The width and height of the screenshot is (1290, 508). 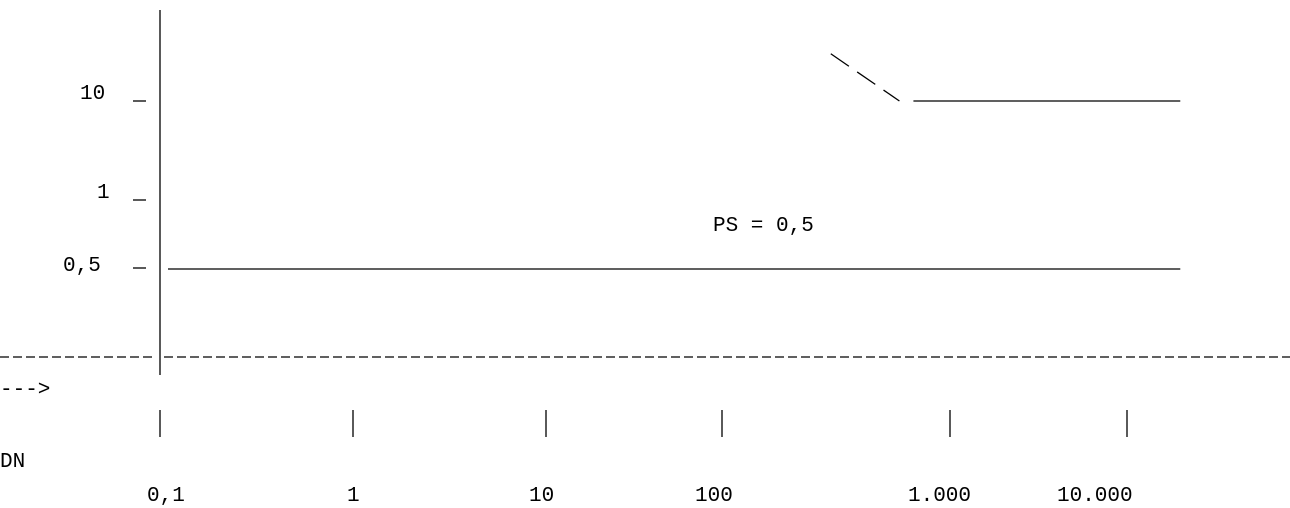 I want to click on x-tick-label: 10, so click(x=542, y=496).